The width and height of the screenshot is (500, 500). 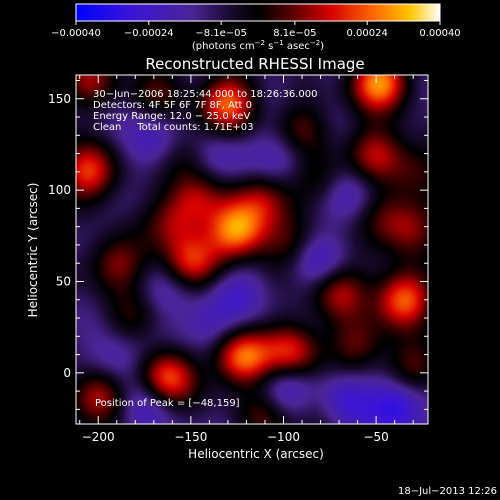 I want to click on footer-date: 18−Jul−2013 12:26, so click(x=447, y=491).